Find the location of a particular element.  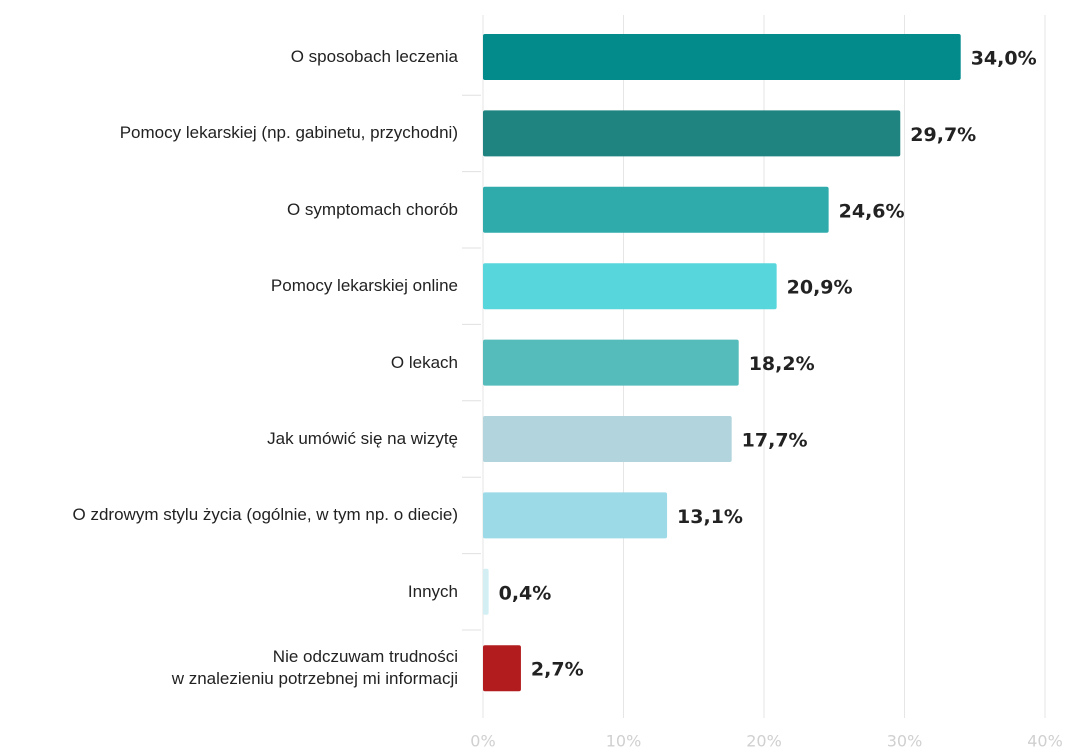

x-tick-label: 40% is located at coordinates (1045, 741).